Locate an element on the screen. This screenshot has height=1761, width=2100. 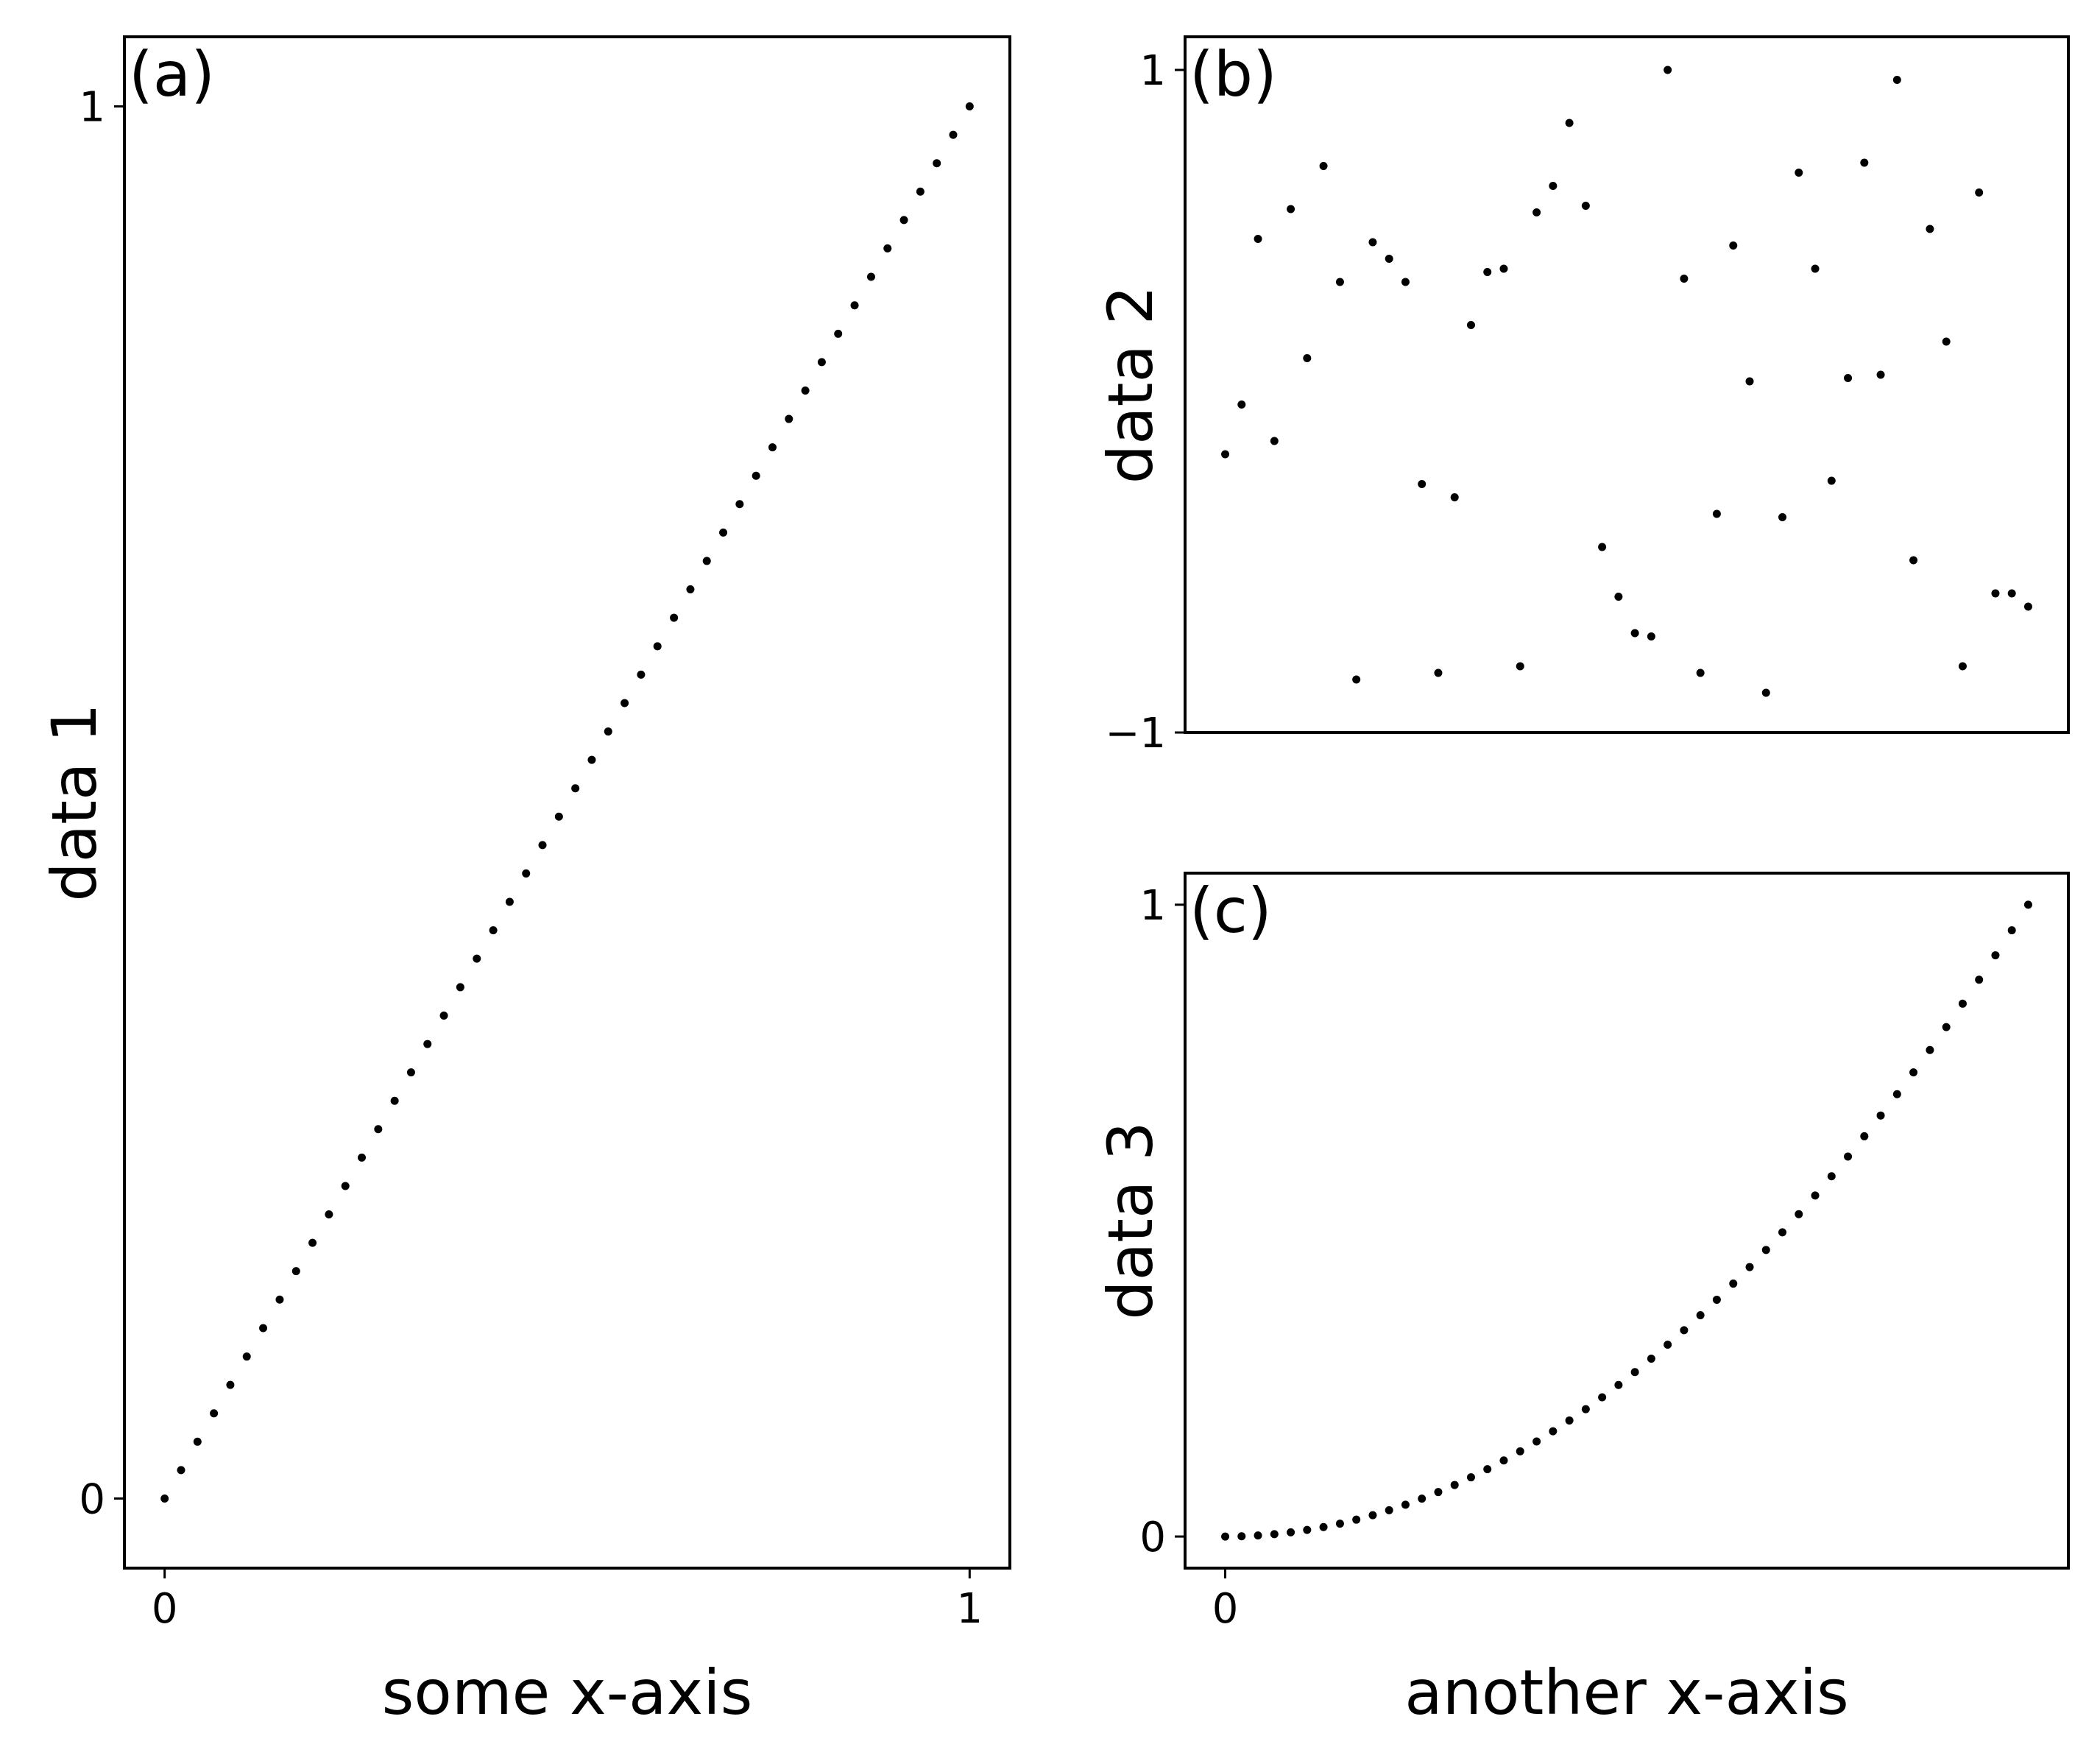
xlabel-c: another x-axis is located at coordinates (1626, 1692).